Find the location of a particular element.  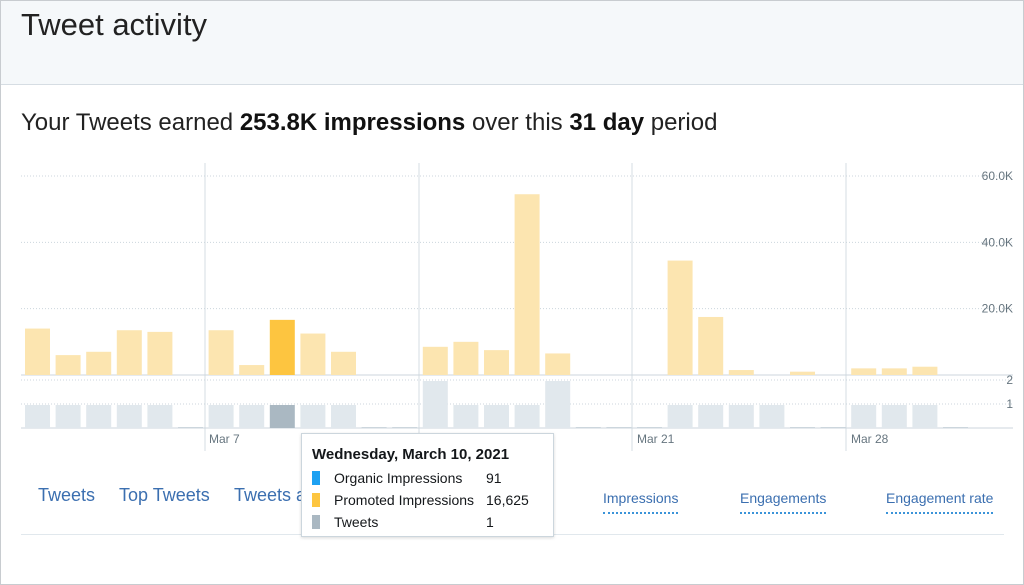

metric-engagement-rate: Engagement rate is located at coordinates (940, 502).